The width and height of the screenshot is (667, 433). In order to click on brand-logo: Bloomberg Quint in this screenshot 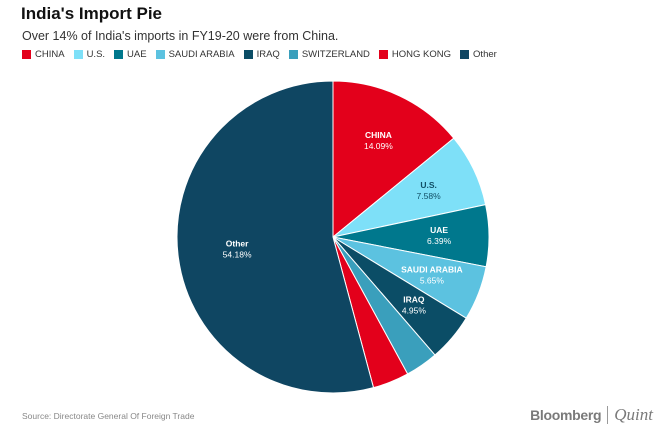, I will do `click(591, 415)`.